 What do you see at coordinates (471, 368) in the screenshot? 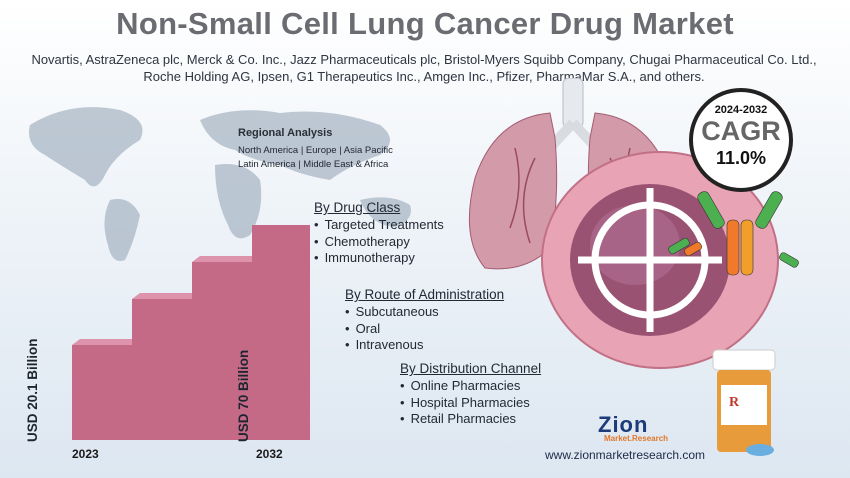
I see `distribution-heading: By Distribution Channel` at bounding box center [471, 368].